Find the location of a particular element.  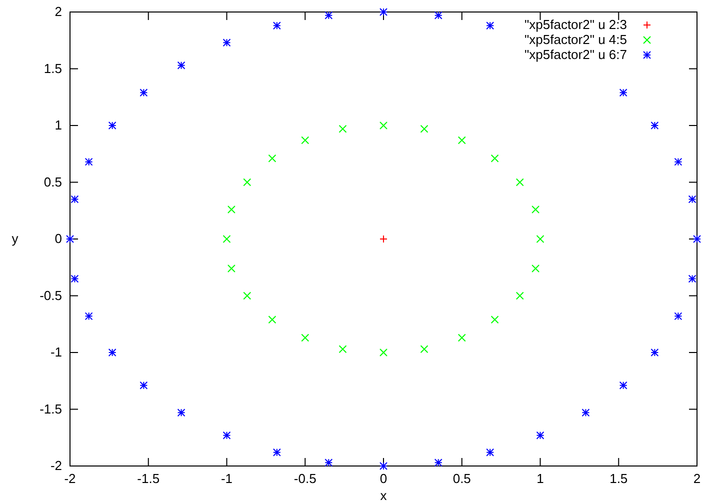

x-tick-label: -0.5 is located at coordinates (305, 478).